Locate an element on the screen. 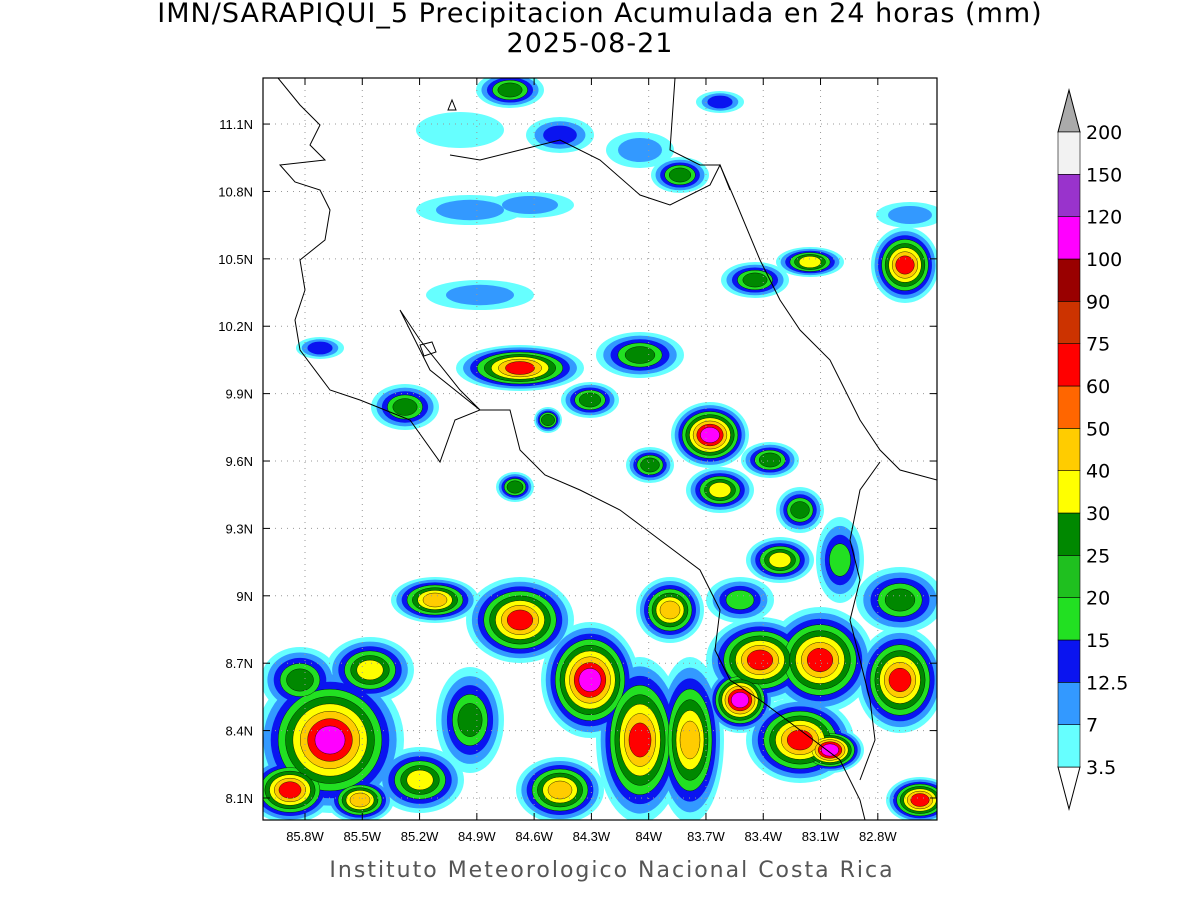  x-tick-label: 84.9W is located at coordinates (477, 836).